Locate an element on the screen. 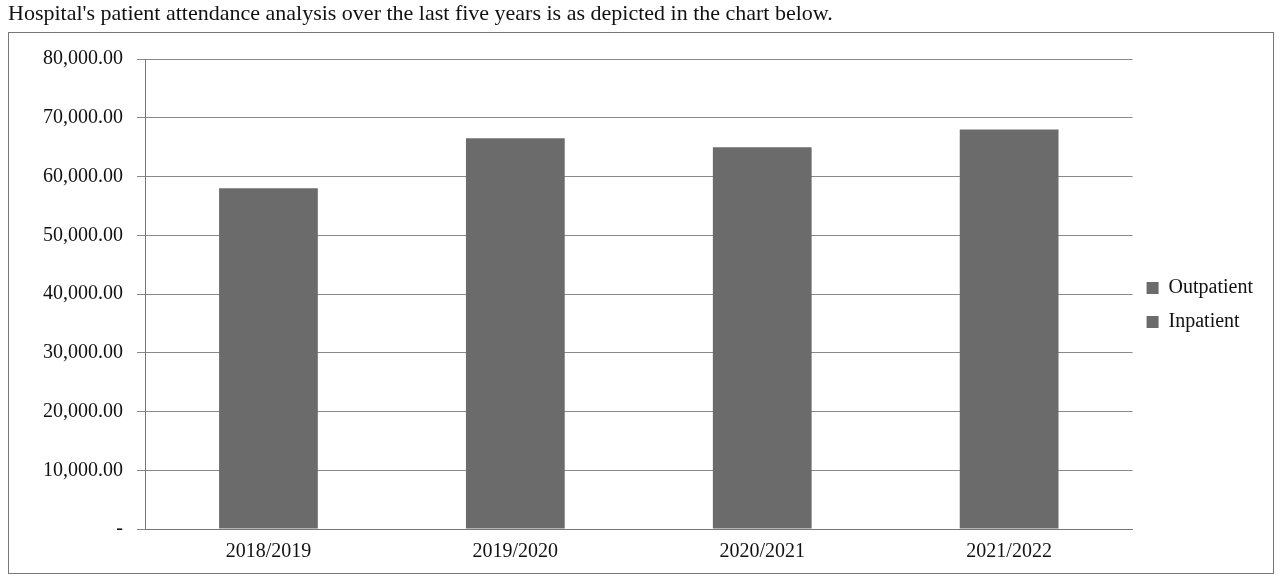 This screenshot has height=576, width=1281. y-tick-label: 30,000.00 is located at coordinates (83, 351).